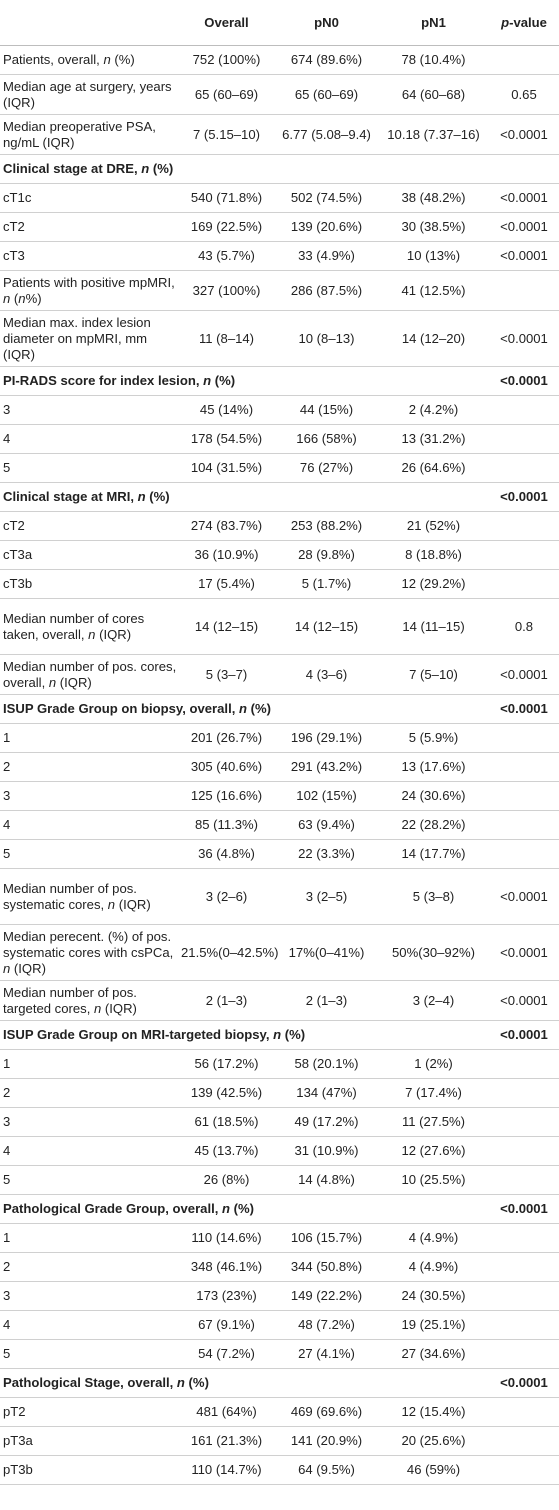 Image resolution: width=559 pixels, height=1510 pixels. Describe the element at coordinates (7, 737) in the screenshot. I see `cell-label: 1` at that location.